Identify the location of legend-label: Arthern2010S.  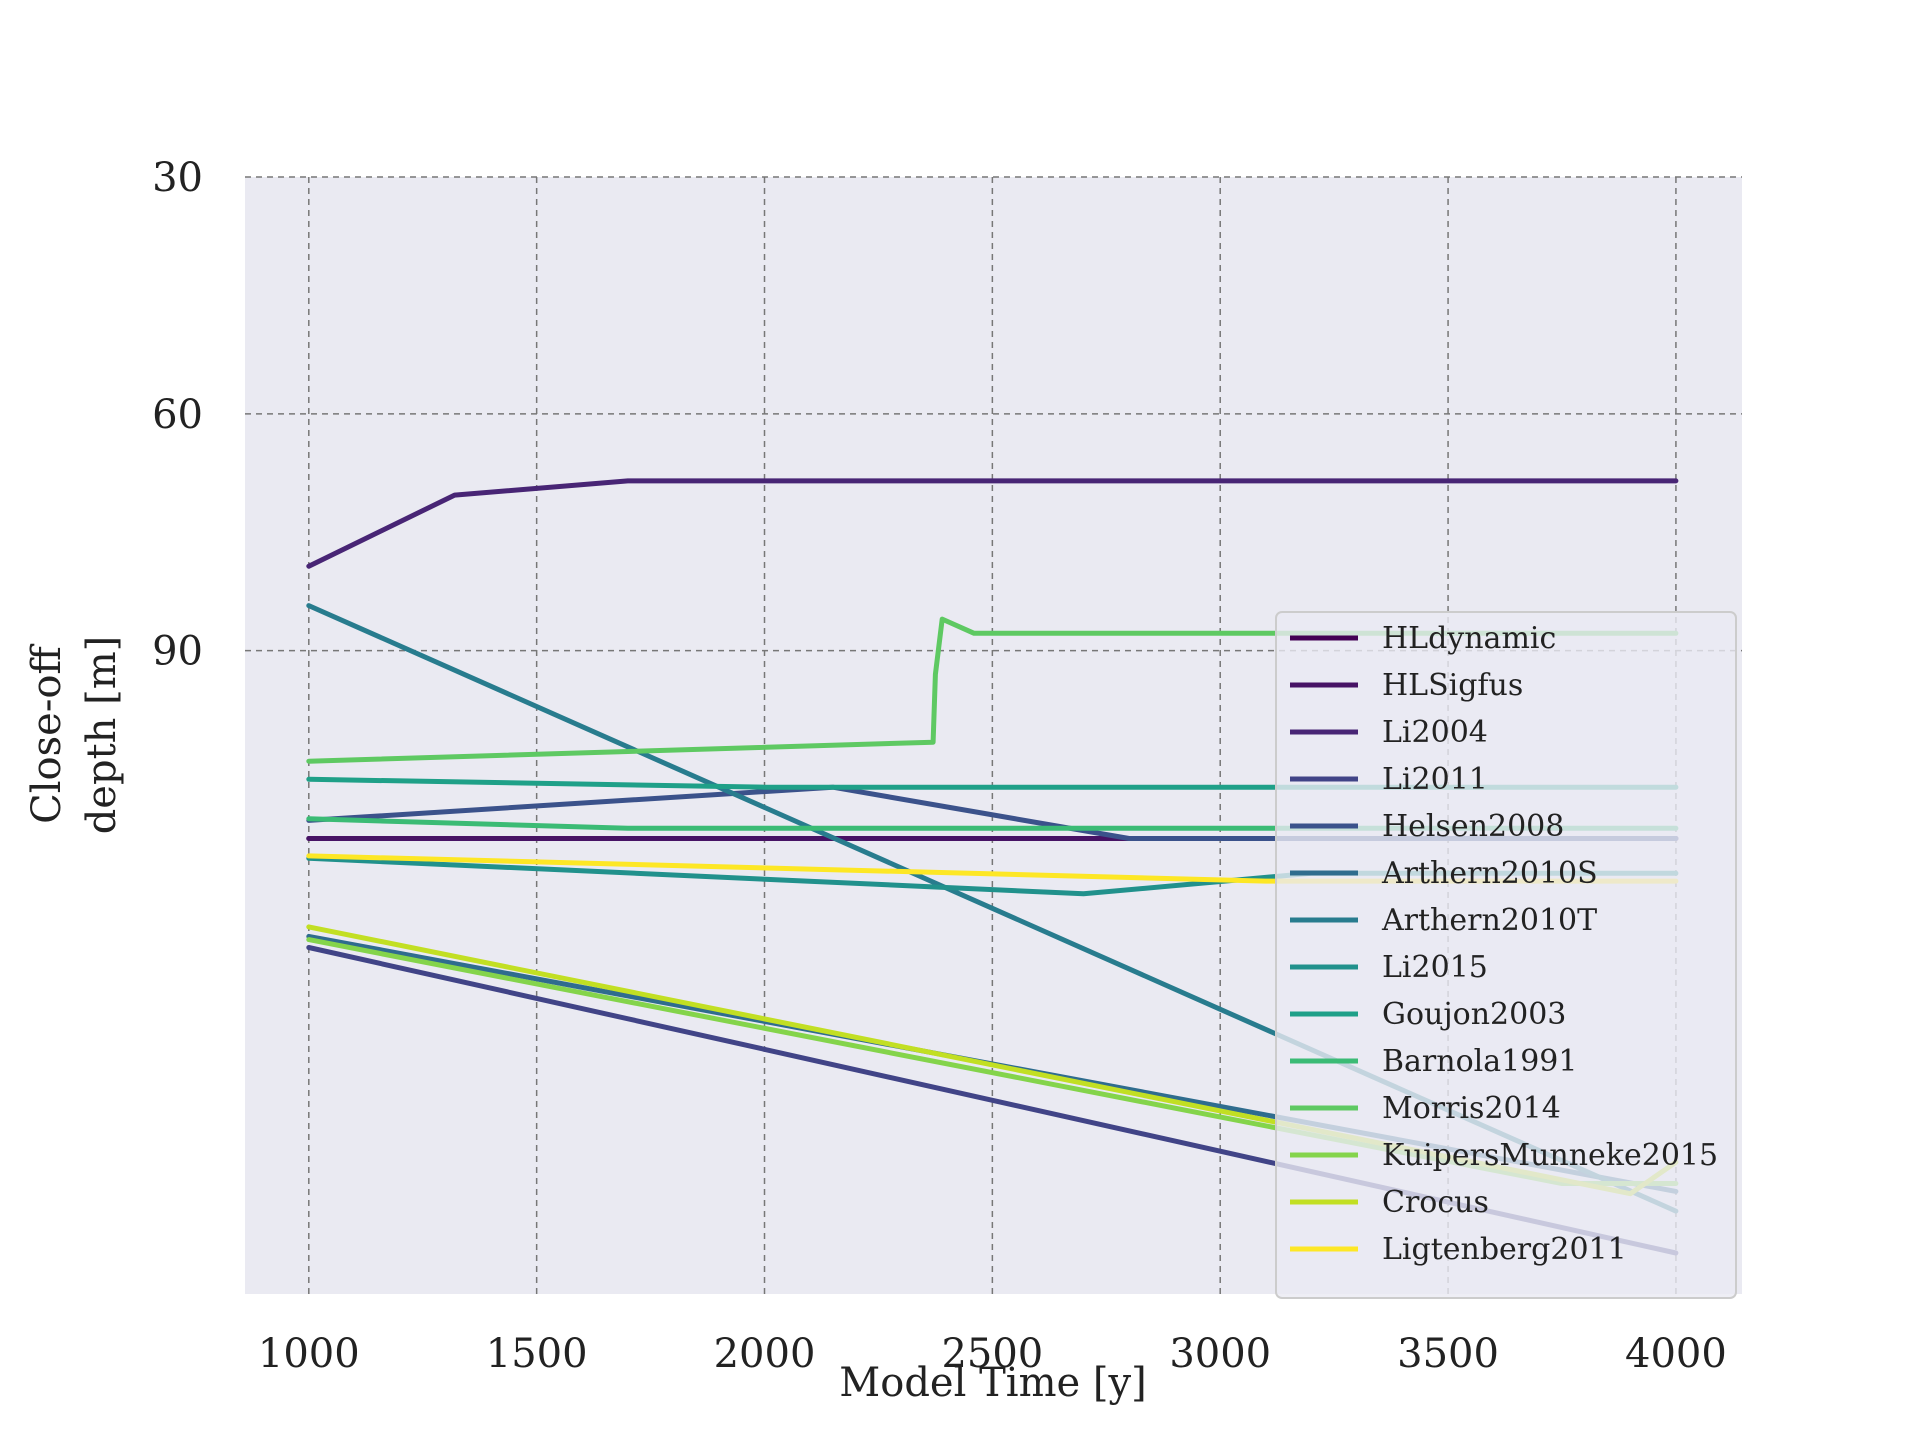
(1489, 873).